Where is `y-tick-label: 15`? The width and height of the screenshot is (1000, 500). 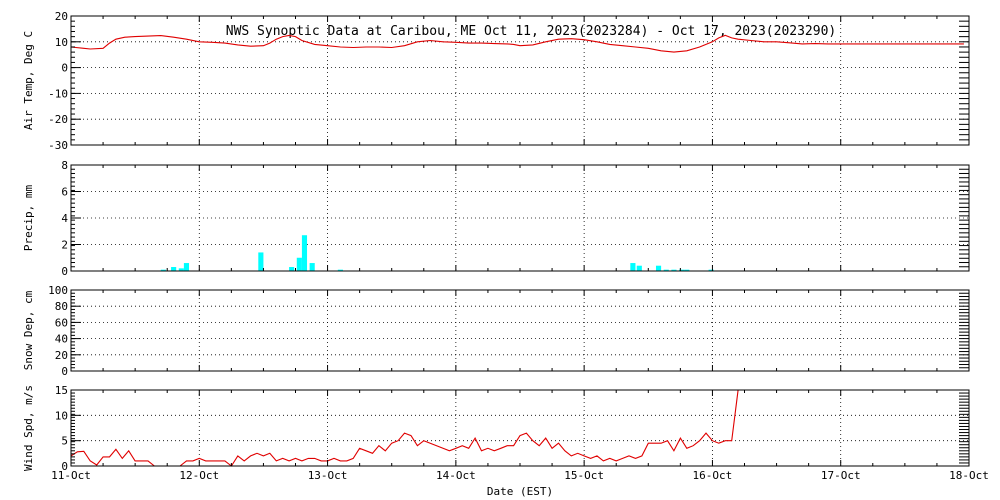
y-tick-label: 15 is located at coordinates (61, 390).